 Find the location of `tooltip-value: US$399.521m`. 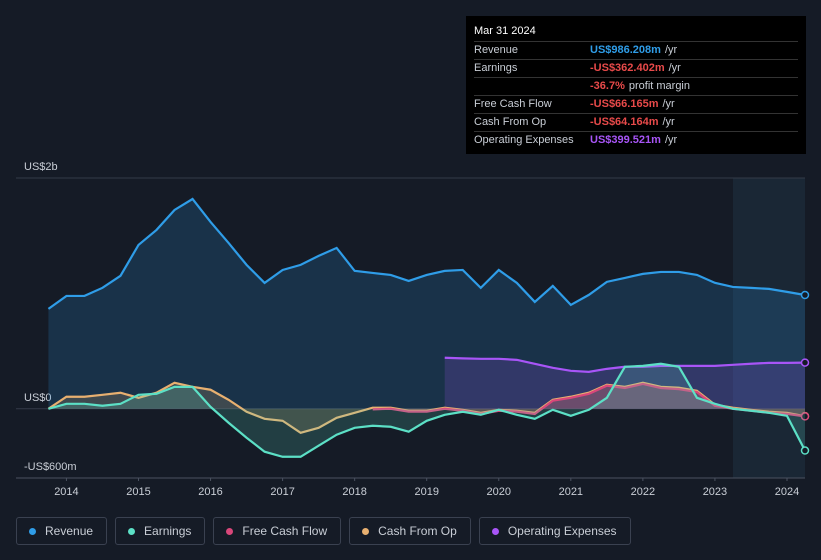

tooltip-value: US$399.521m is located at coordinates (625, 140).